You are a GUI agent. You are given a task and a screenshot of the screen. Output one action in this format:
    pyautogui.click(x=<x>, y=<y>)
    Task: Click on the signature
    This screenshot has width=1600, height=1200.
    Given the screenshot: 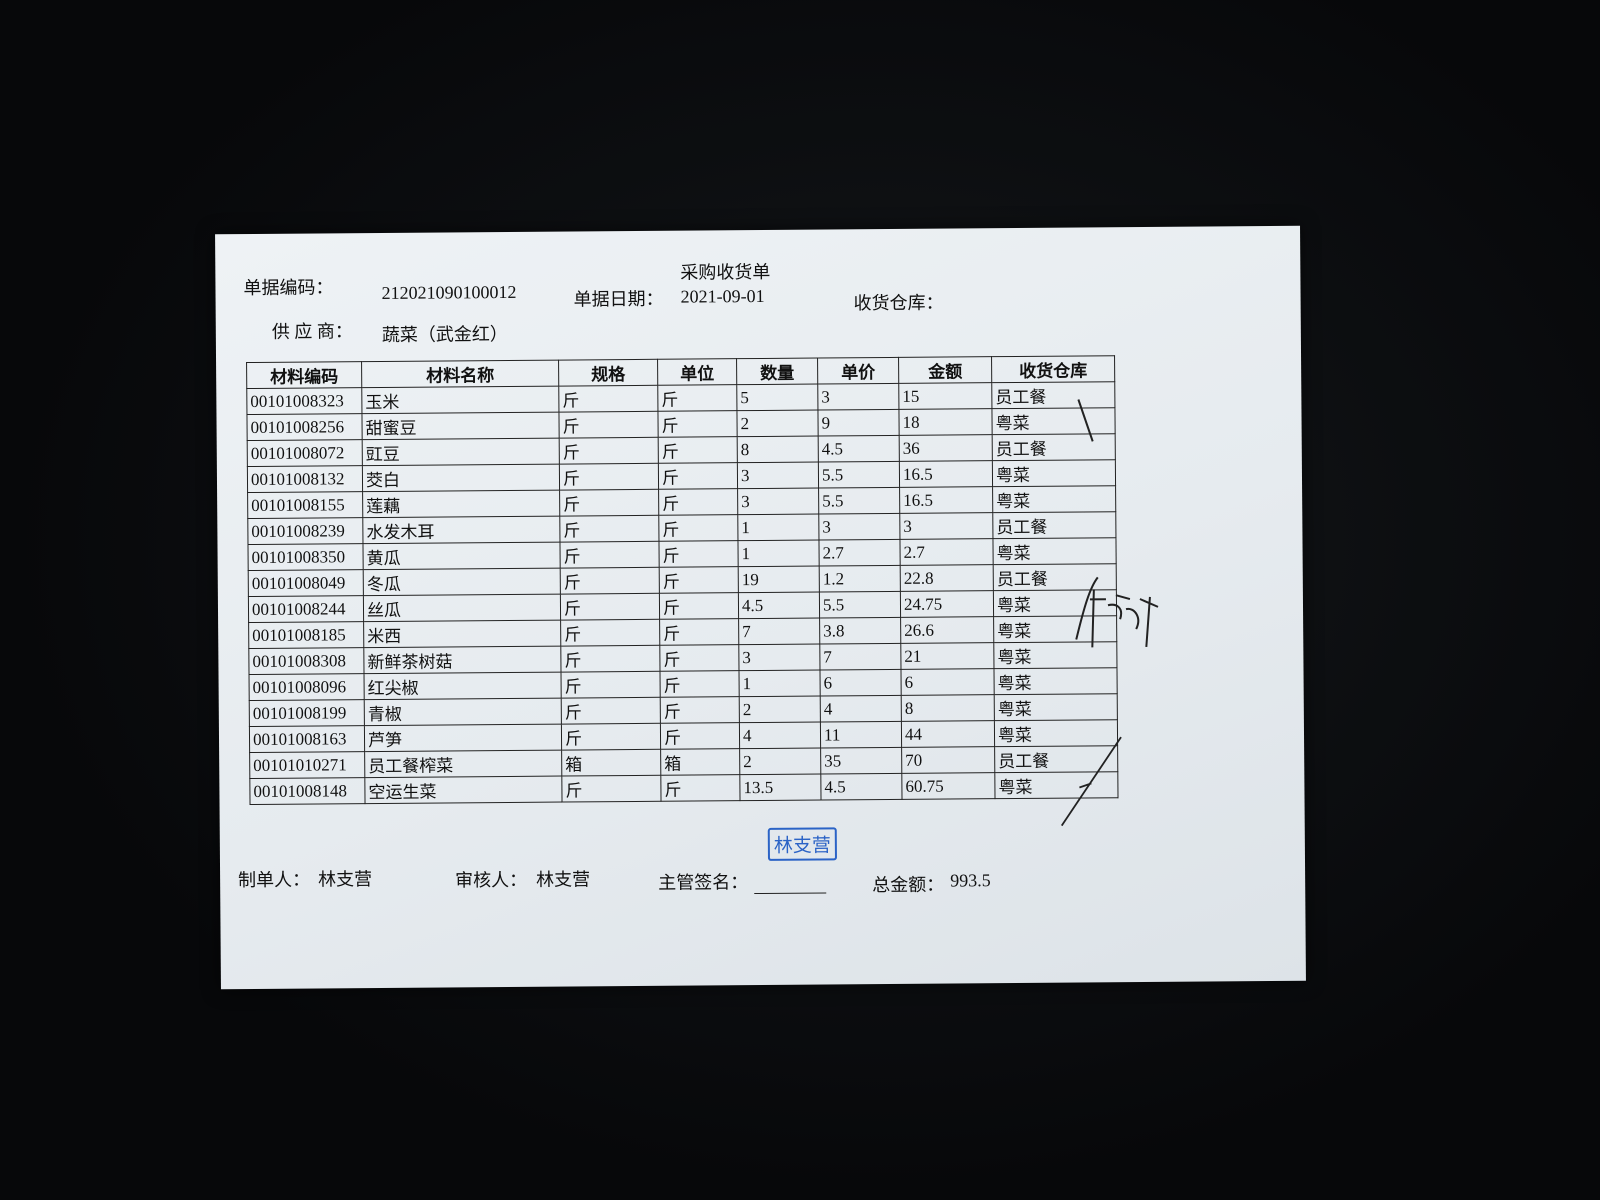 What is the action you would take?
    pyautogui.click(x=1117, y=612)
    